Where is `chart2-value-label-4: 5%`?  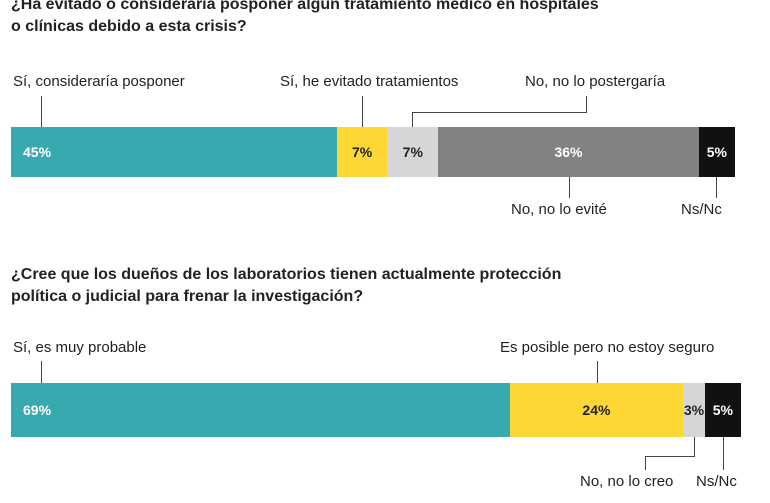
chart2-value-label-4: 5% is located at coordinates (723, 410).